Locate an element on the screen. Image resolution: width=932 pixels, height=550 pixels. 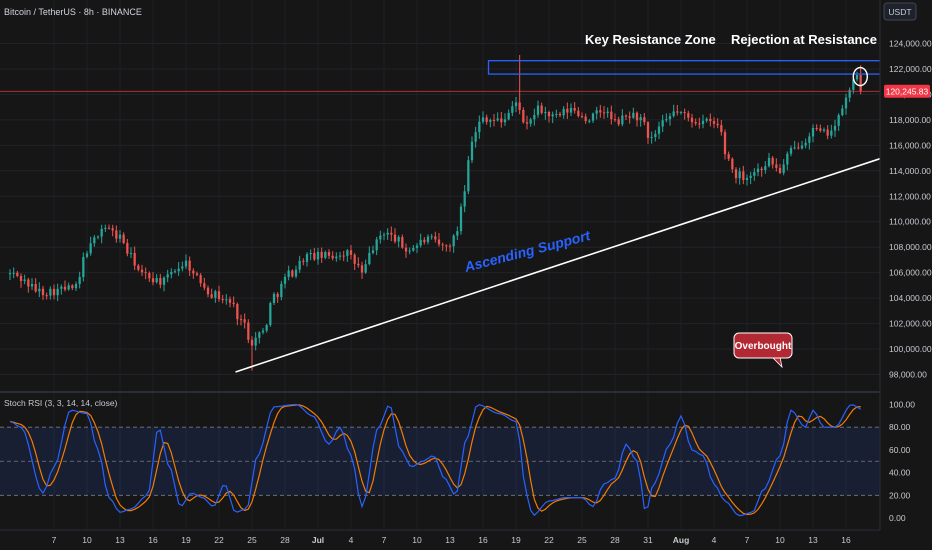
price-tick-label: 124,000.00 is located at coordinates (910, 44).